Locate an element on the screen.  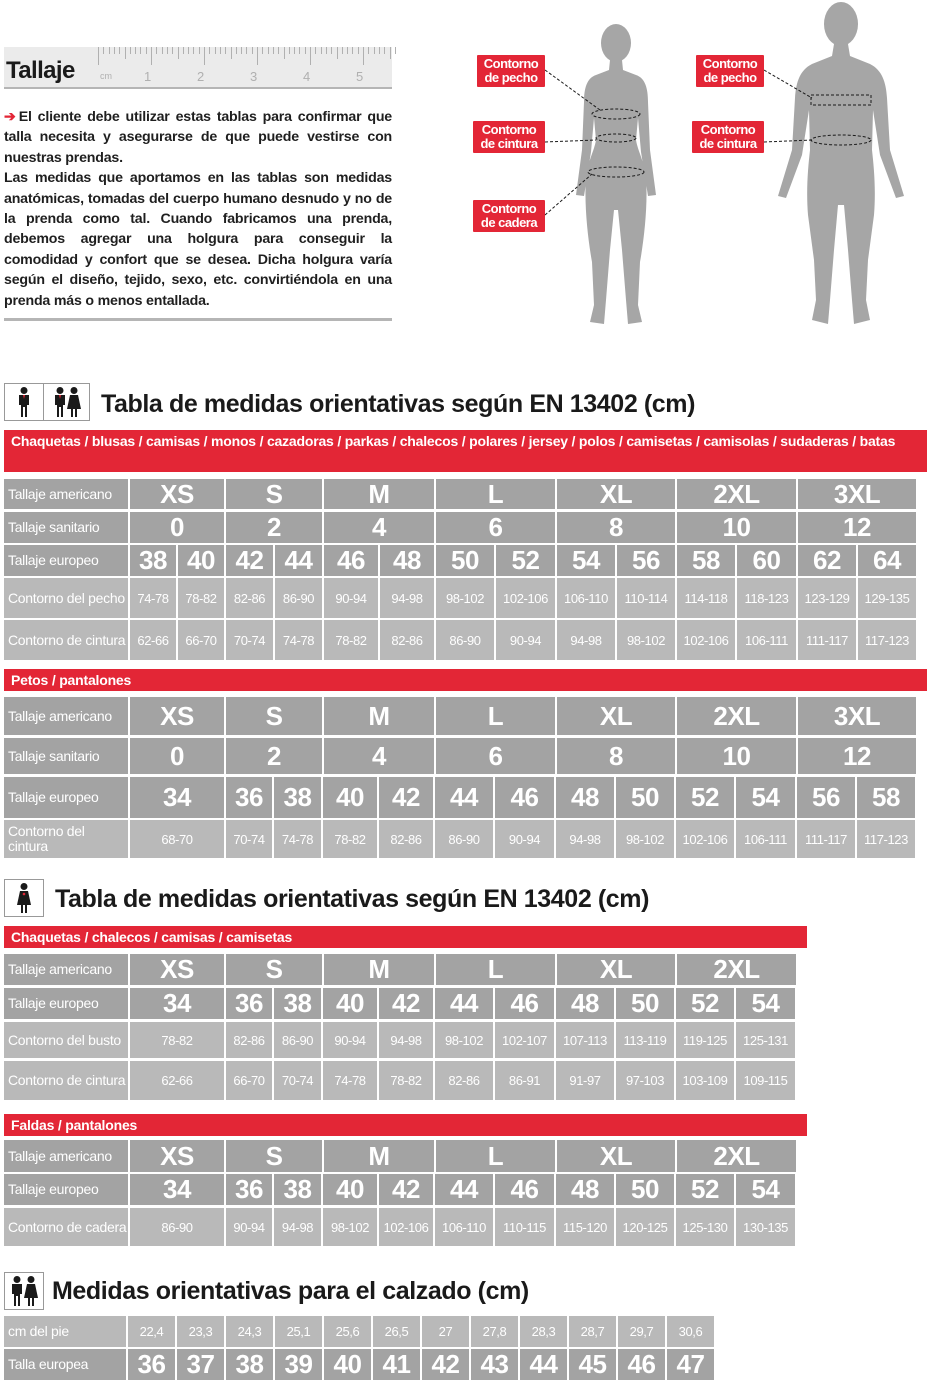
gender-icons is located at coordinates (47, 402).